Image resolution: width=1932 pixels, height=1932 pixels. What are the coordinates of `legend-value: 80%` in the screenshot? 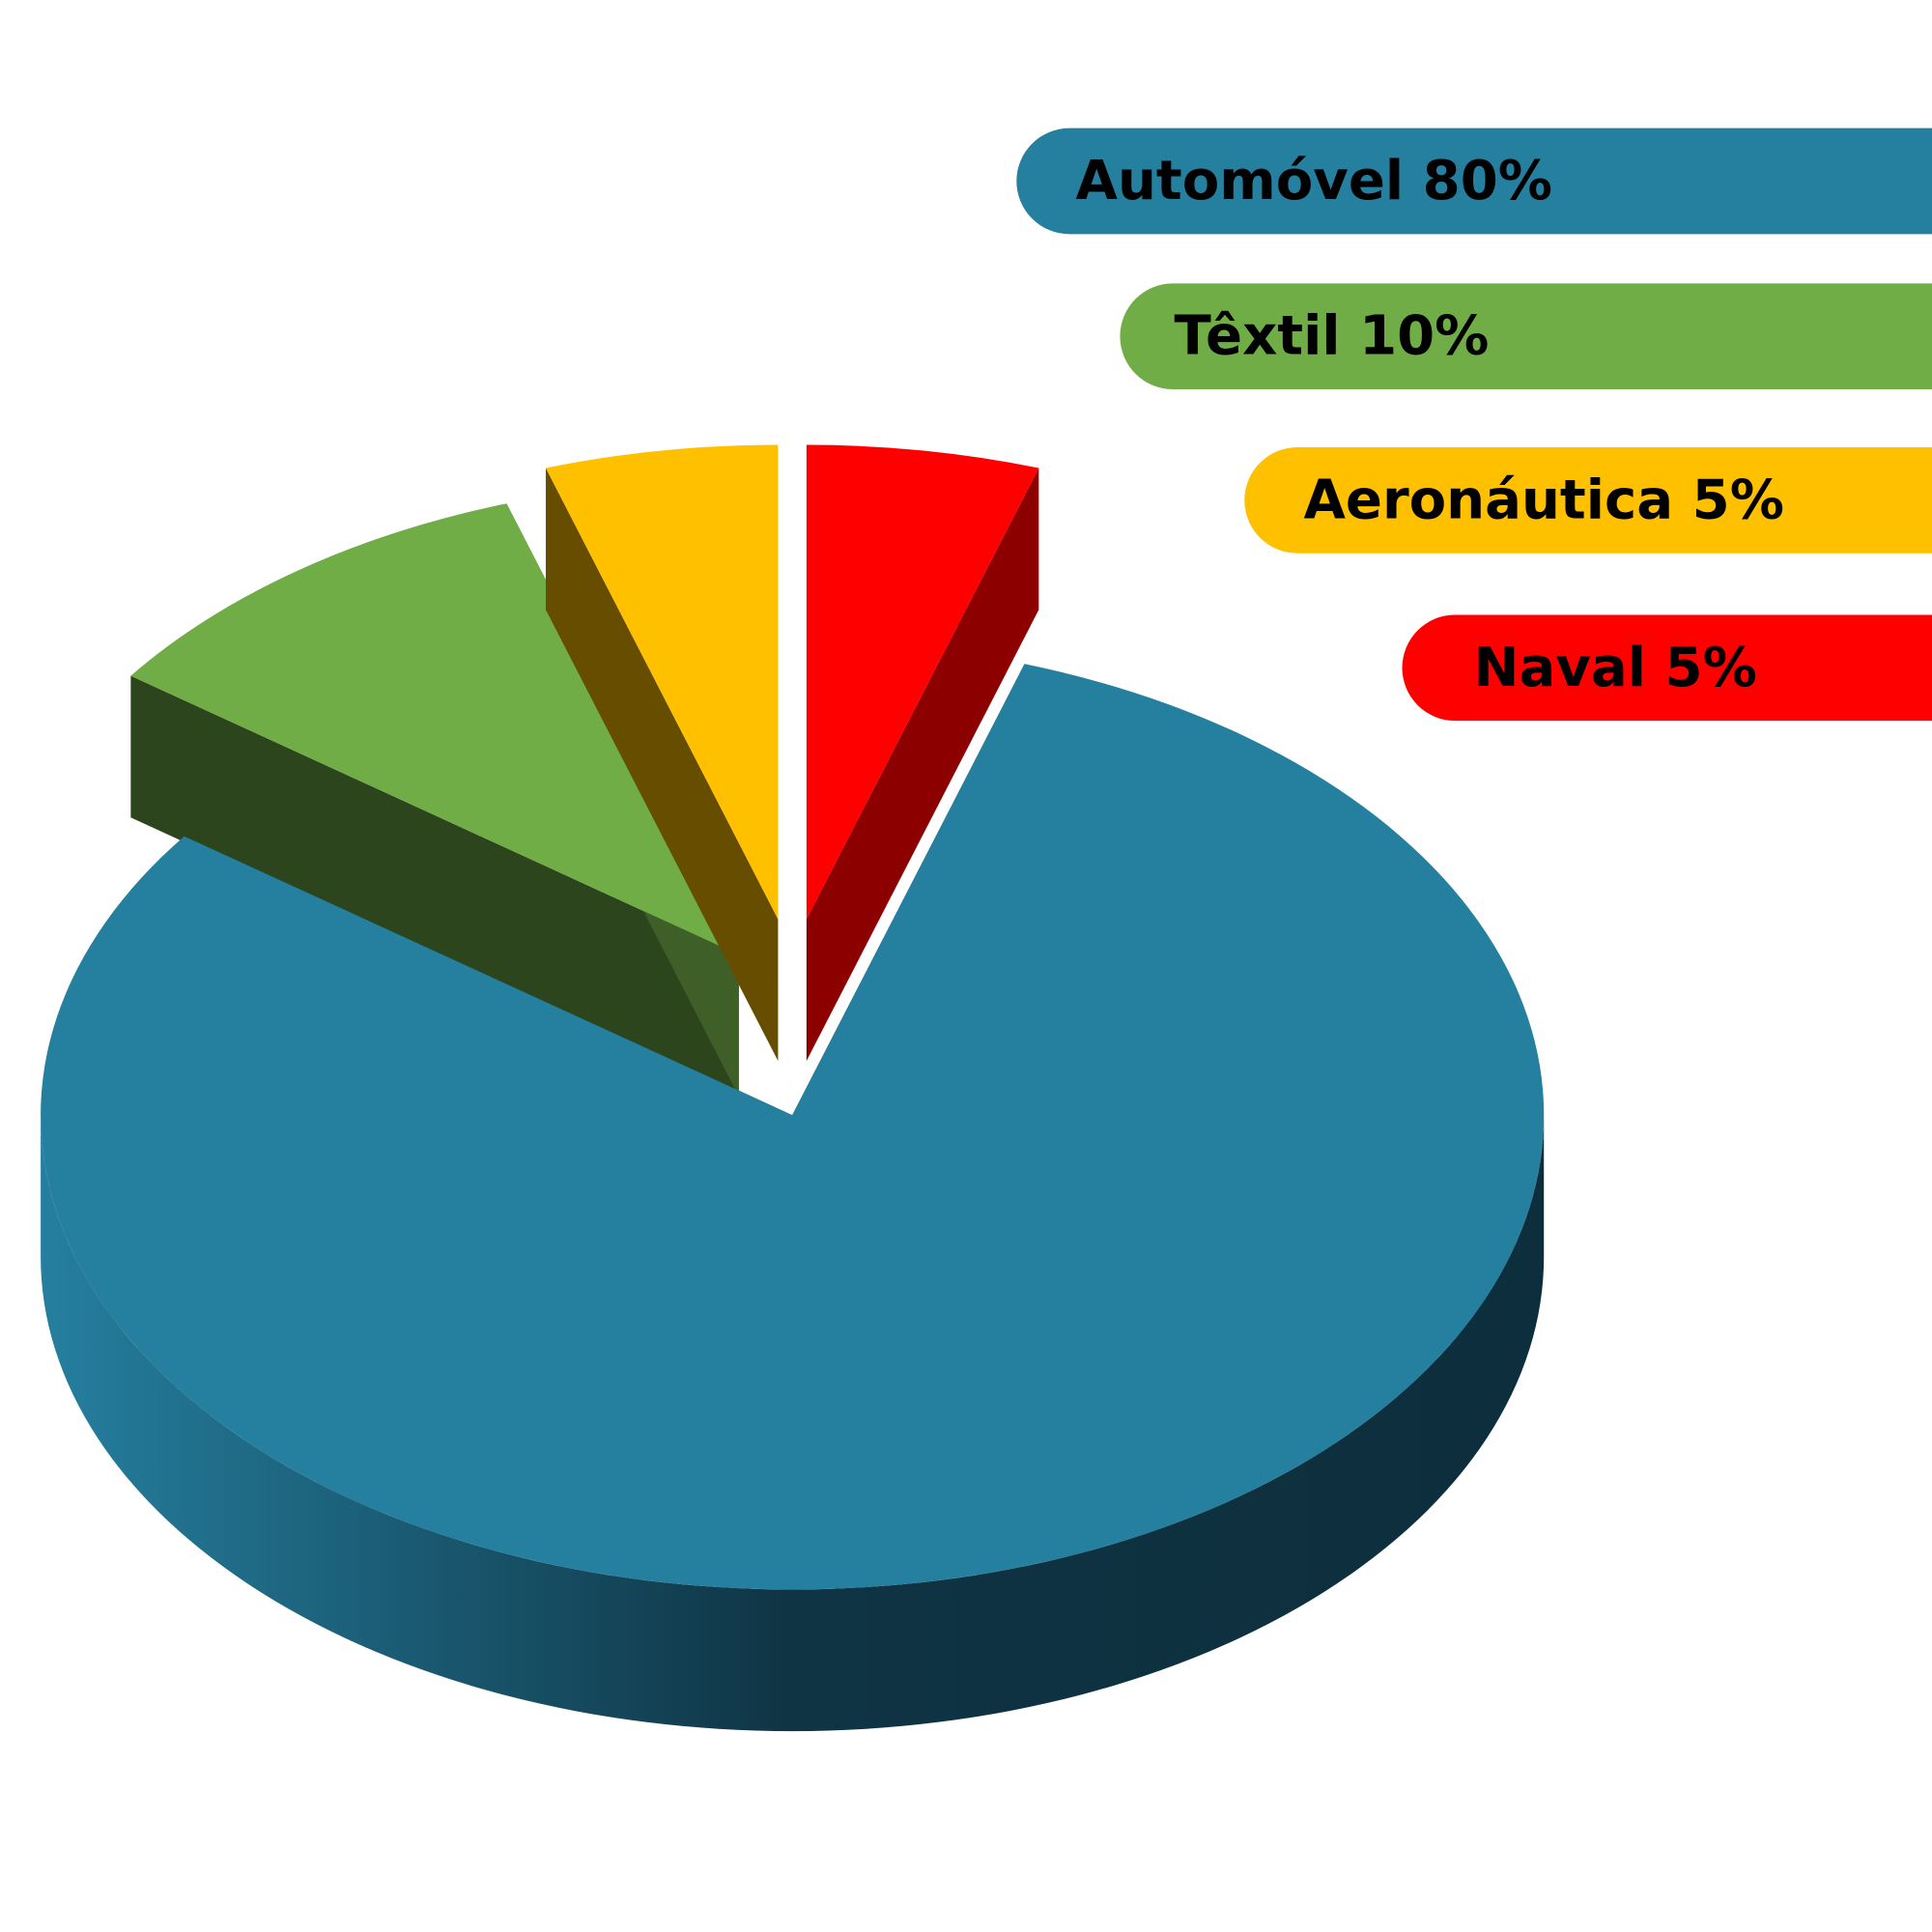 It's located at (1487, 181).